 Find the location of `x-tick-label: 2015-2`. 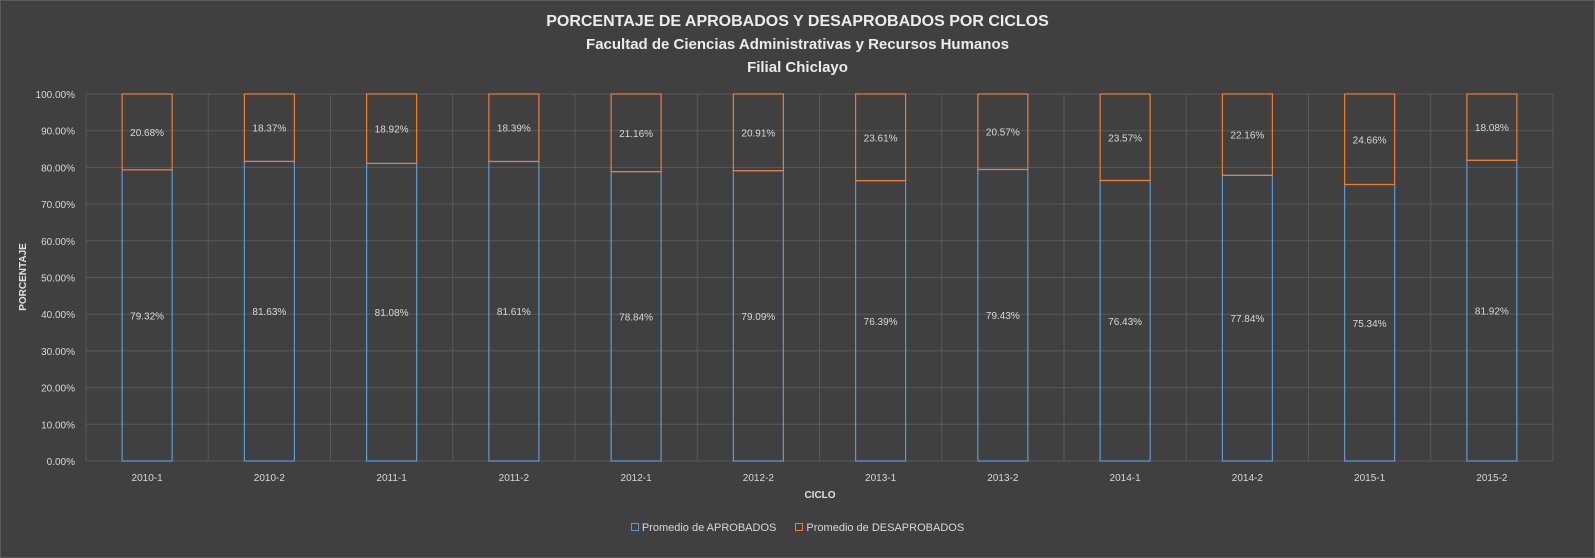

x-tick-label: 2015-2 is located at coordinates (1492, 478).